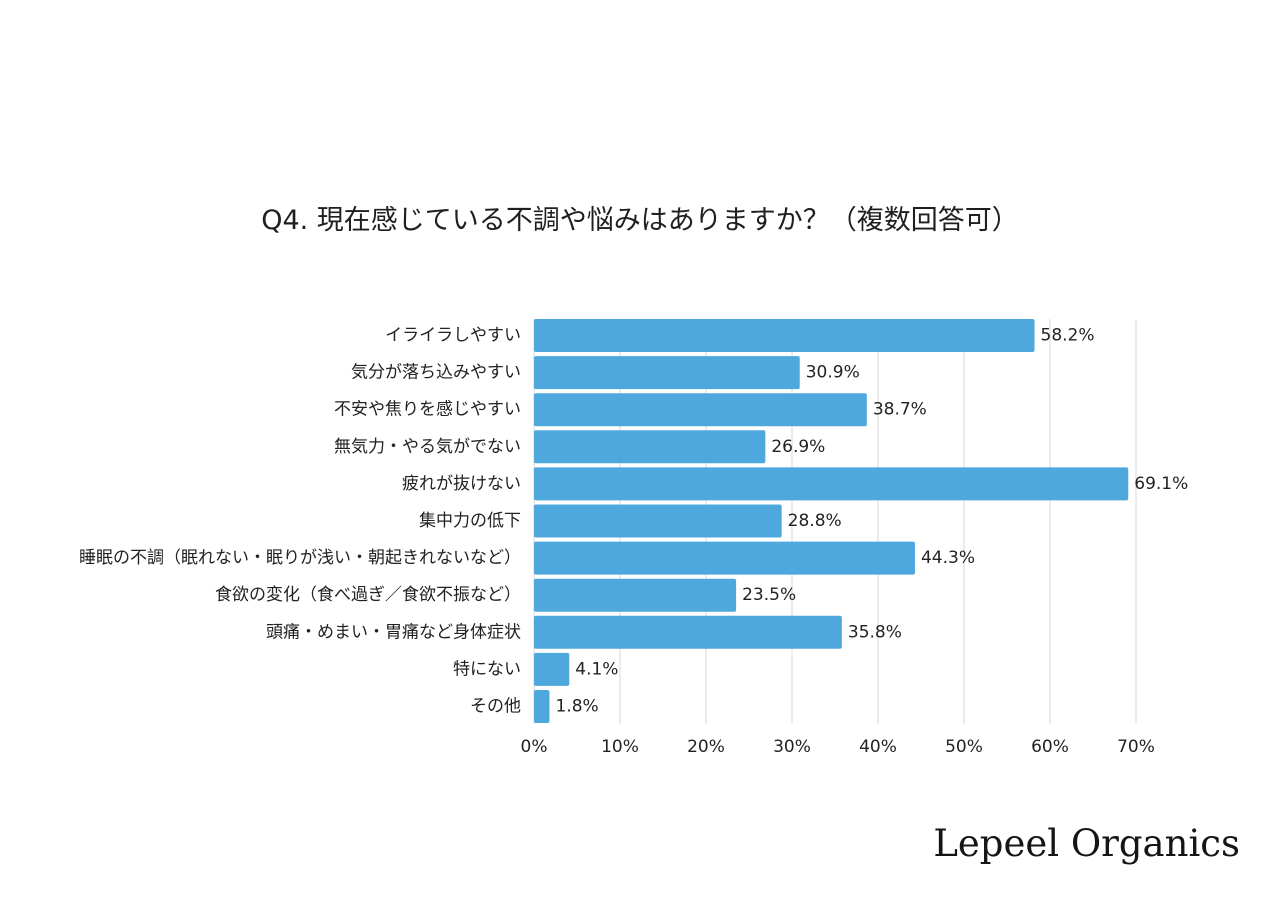 Image resolution: width=1280 pixels, height=904 pixels. Describe the element at coordinates (1068, 336) in the screenshot. I see `value-label: 58.2%` at that location.